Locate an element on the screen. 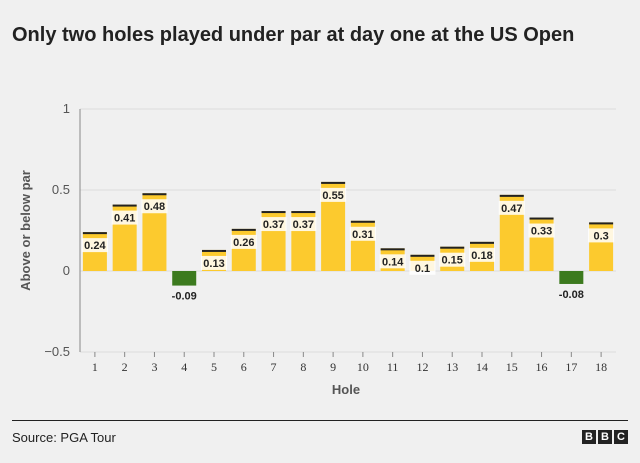 This screenshot has width=640, height=463. data-label: 0.26 is located at coordinates (243, 243).